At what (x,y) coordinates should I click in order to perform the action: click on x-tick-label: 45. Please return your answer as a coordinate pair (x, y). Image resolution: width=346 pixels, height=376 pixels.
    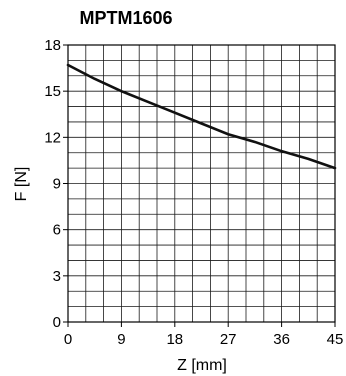
    Looking at the image, I should click on (335, 339).